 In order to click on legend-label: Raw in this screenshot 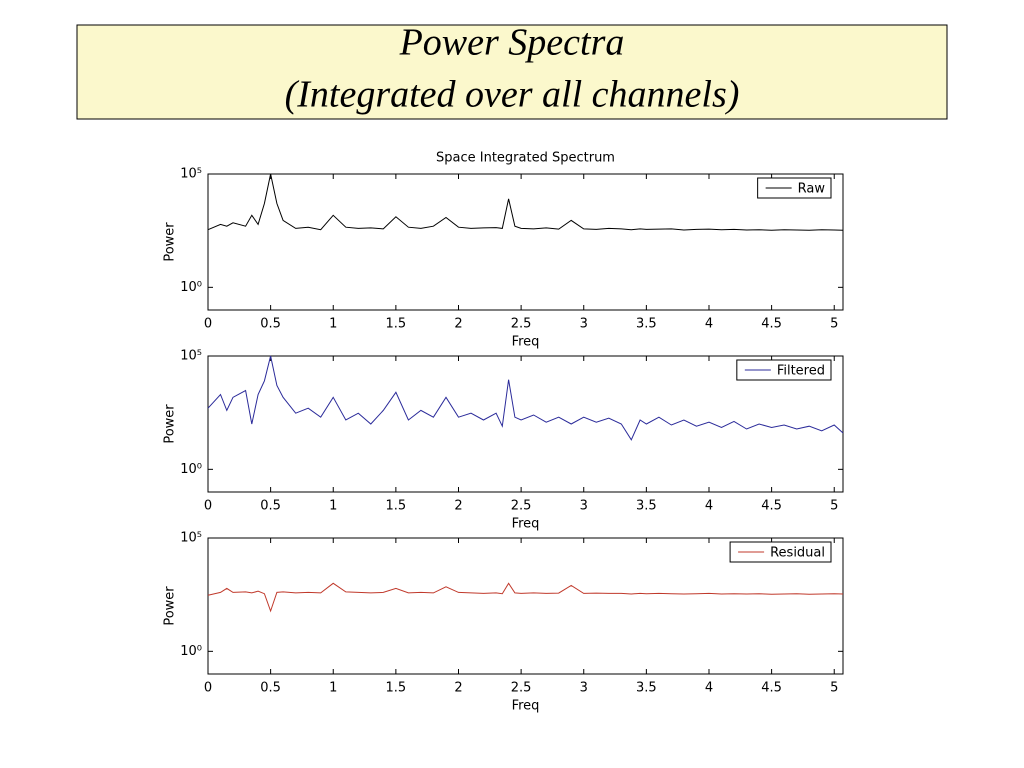, I will do `click(812, 189)`.